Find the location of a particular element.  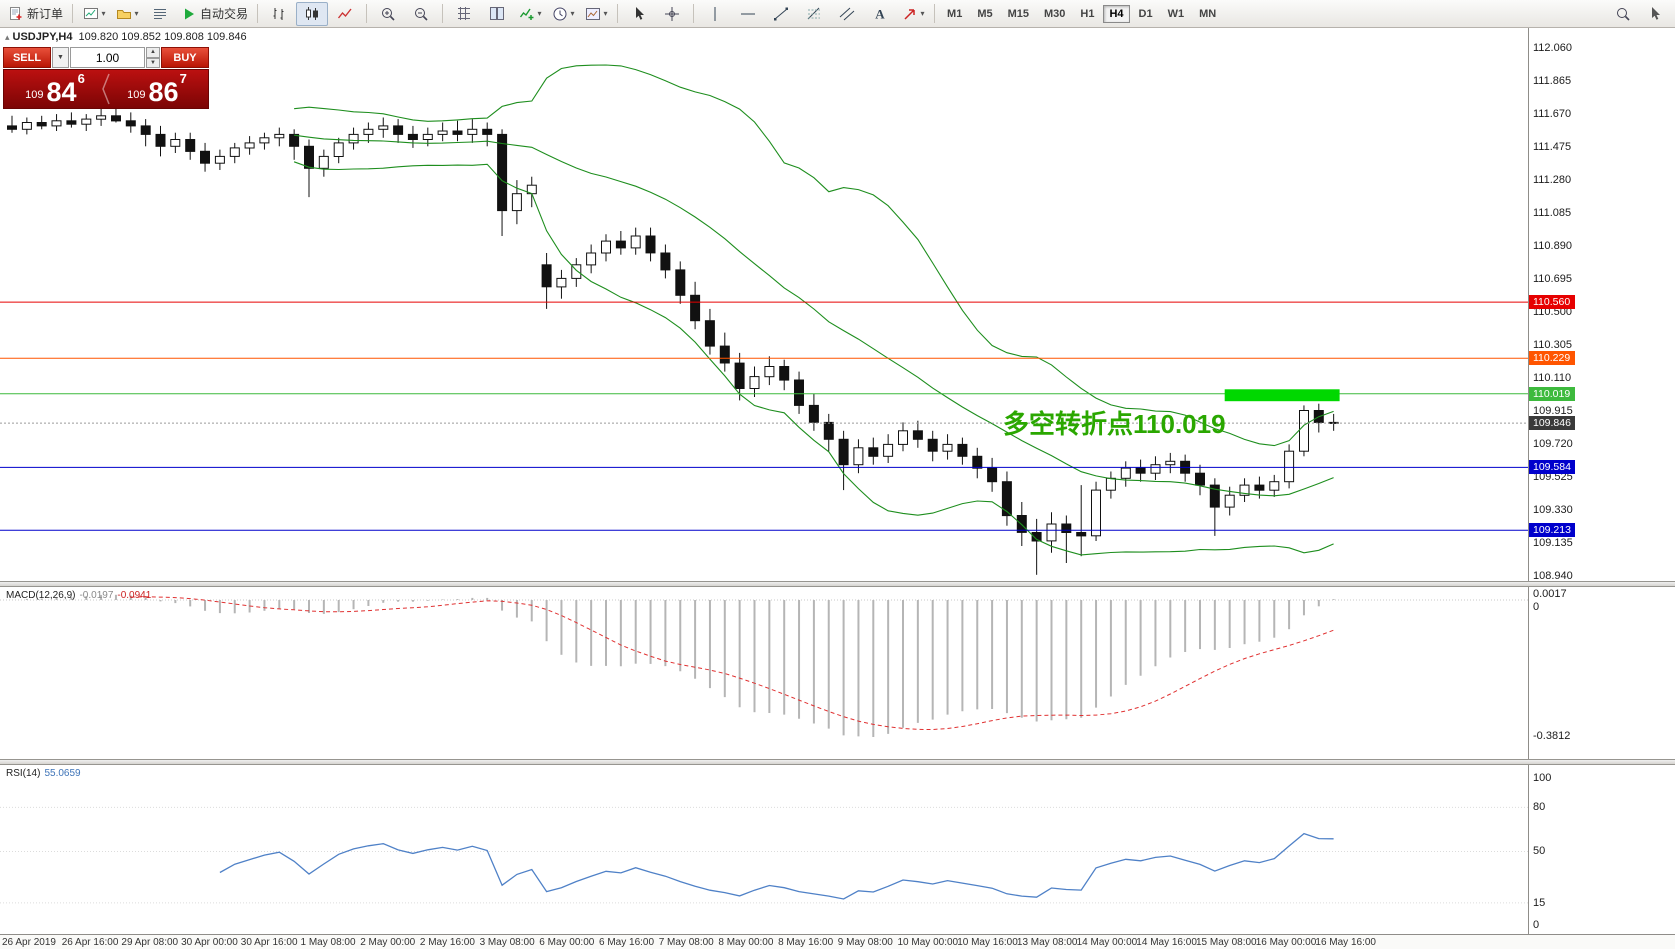

pointer-button is located at coordinates (1655, 14).